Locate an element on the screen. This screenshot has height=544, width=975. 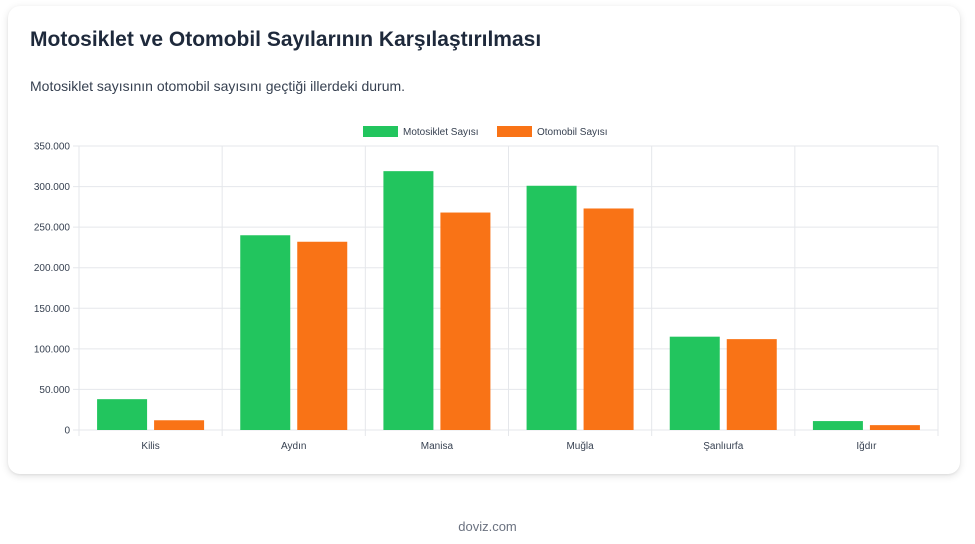
y-tick-label: 300.000 is located at coordinates (52, 187).